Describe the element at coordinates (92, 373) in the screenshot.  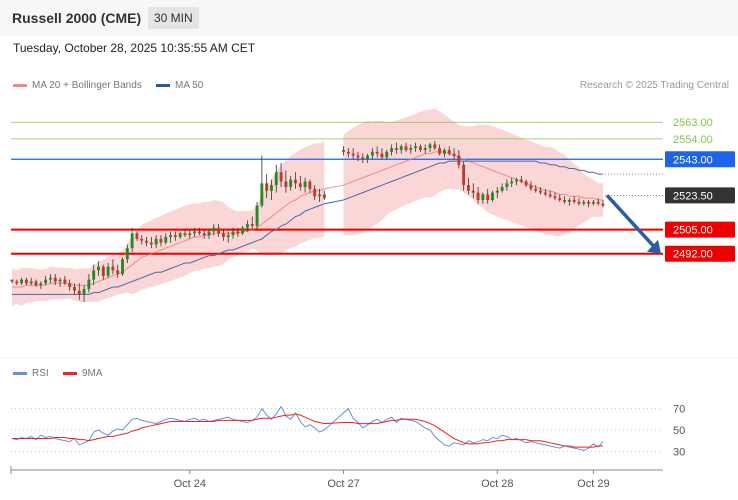
I see `legend-9ma-label: 9MA` at that location.